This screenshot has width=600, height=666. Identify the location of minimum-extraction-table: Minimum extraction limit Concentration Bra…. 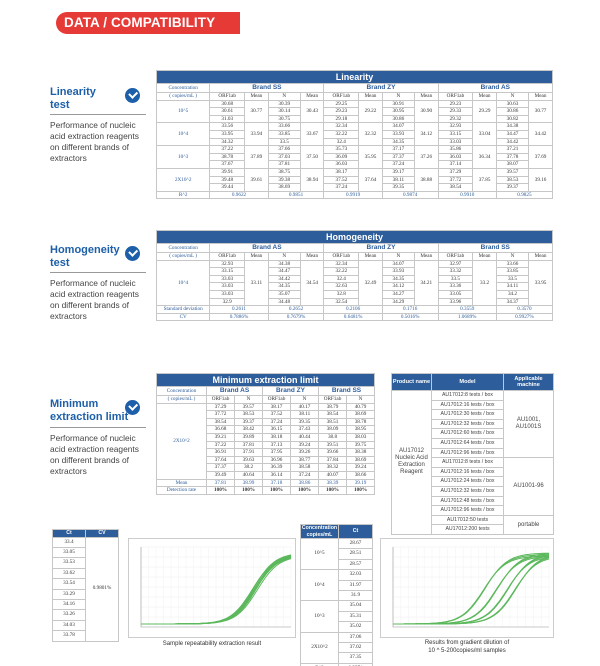
(265, 434).